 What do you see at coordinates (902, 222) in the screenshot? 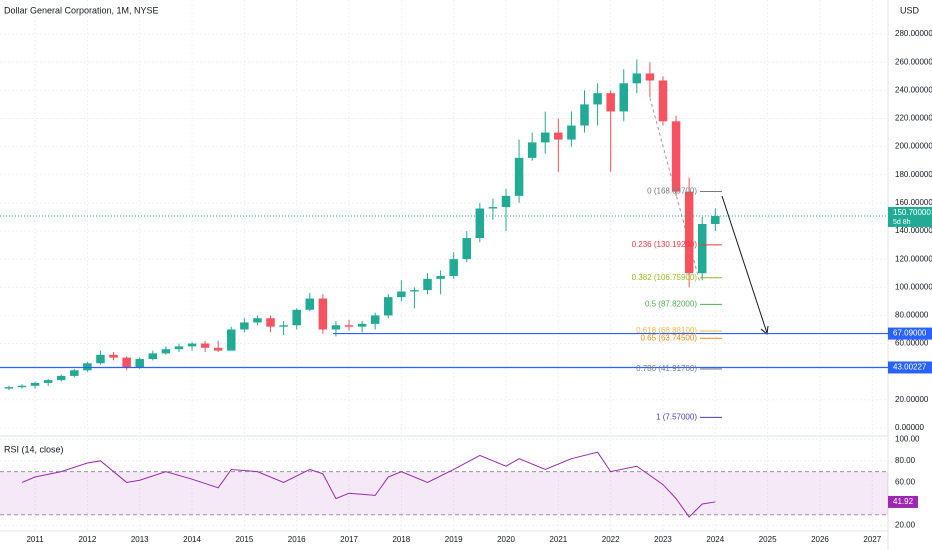
I see `countdown: 5d 8h` at bounding box center [902, 222].